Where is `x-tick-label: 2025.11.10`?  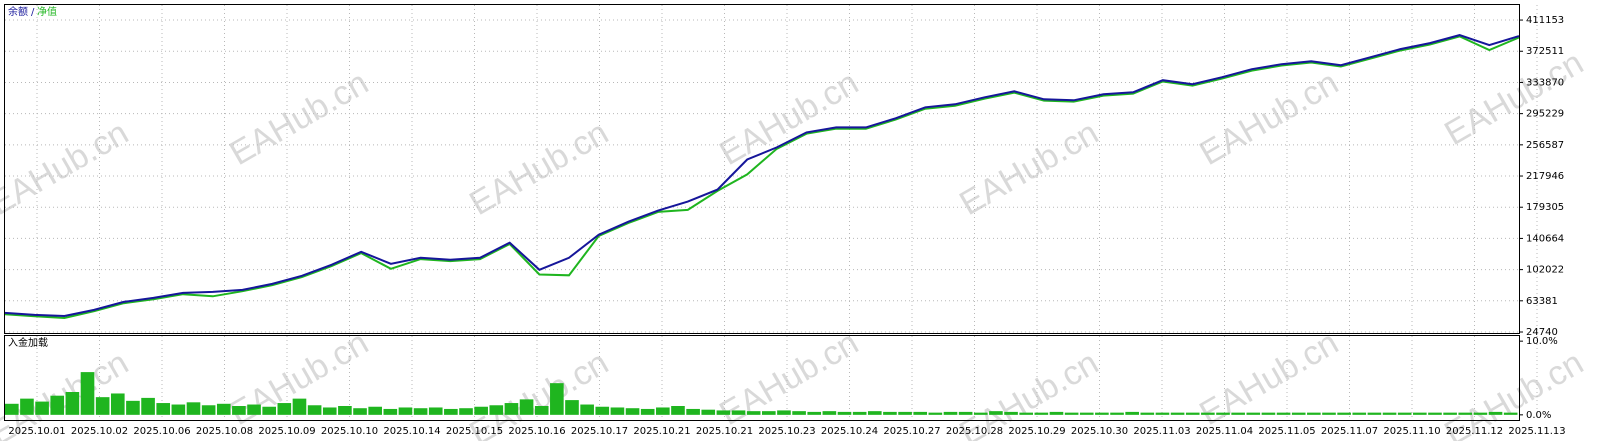 x-tick-label: 2025.11.10 is located at coordinates (1411, 431).